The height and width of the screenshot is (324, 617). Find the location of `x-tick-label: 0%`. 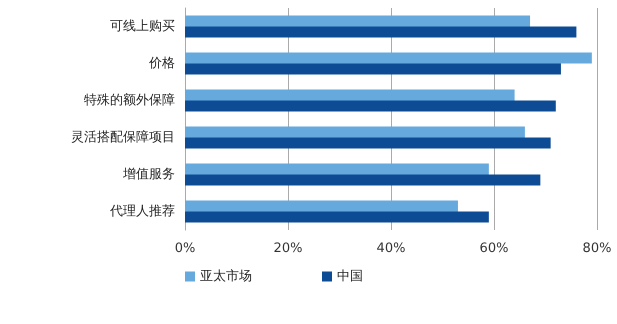

x-tick-label: 0% is located at coordinates (185, 248).